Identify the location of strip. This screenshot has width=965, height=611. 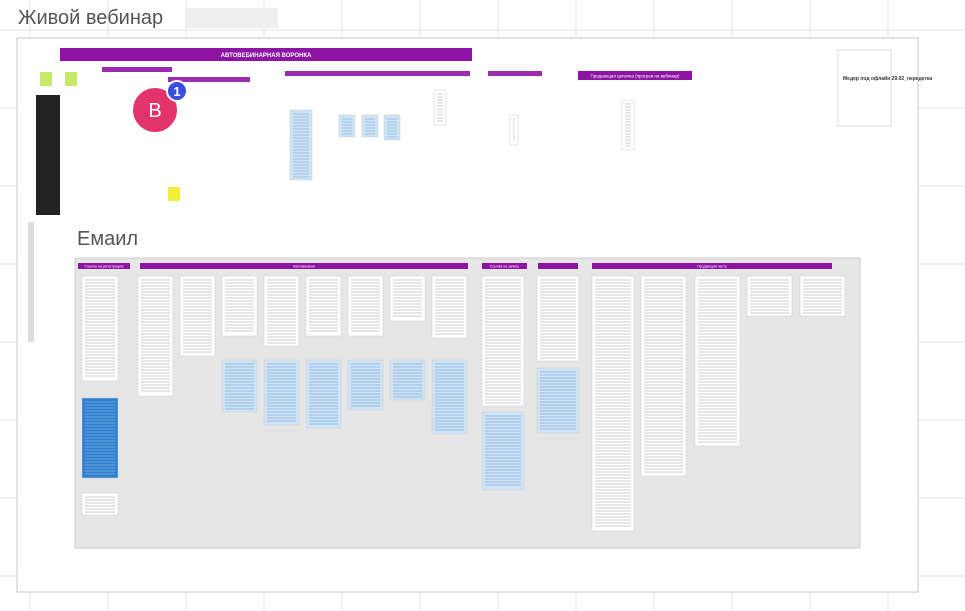
(31, 282).